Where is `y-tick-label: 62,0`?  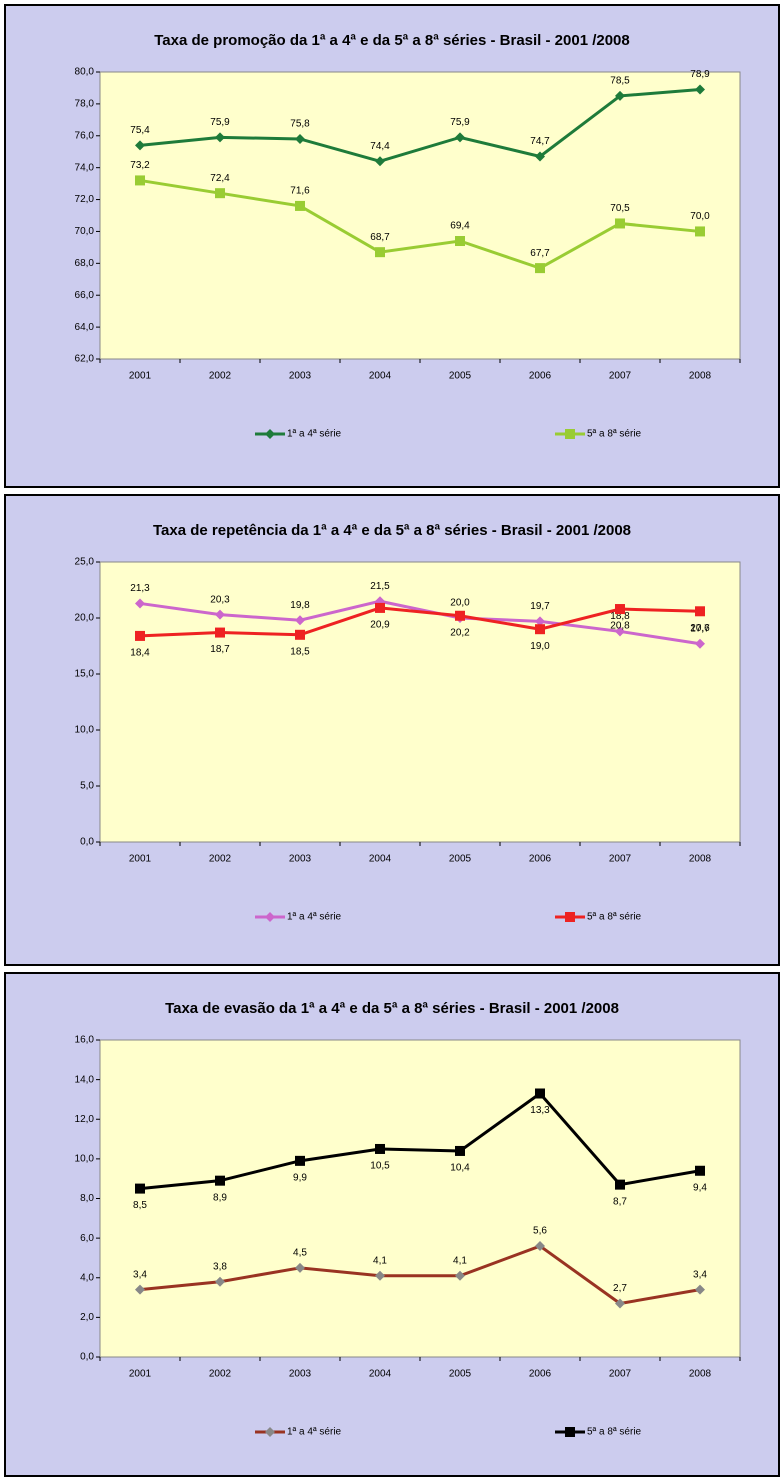 y-tick-label: 62,0 is located at coordinates (85, 359).